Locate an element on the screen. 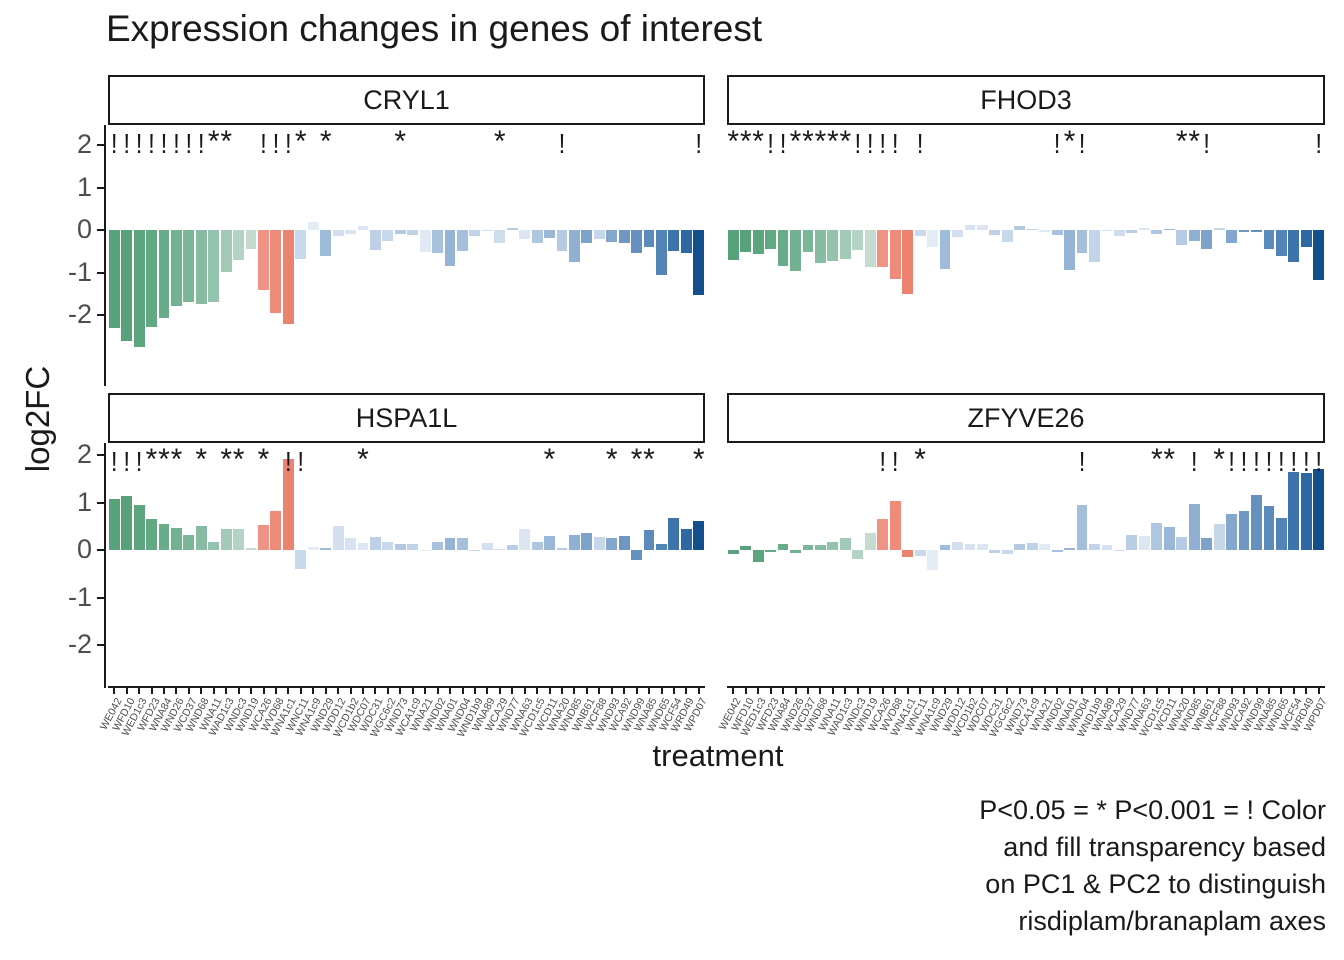  x-axis-line is located at coordinates (1026, 687).